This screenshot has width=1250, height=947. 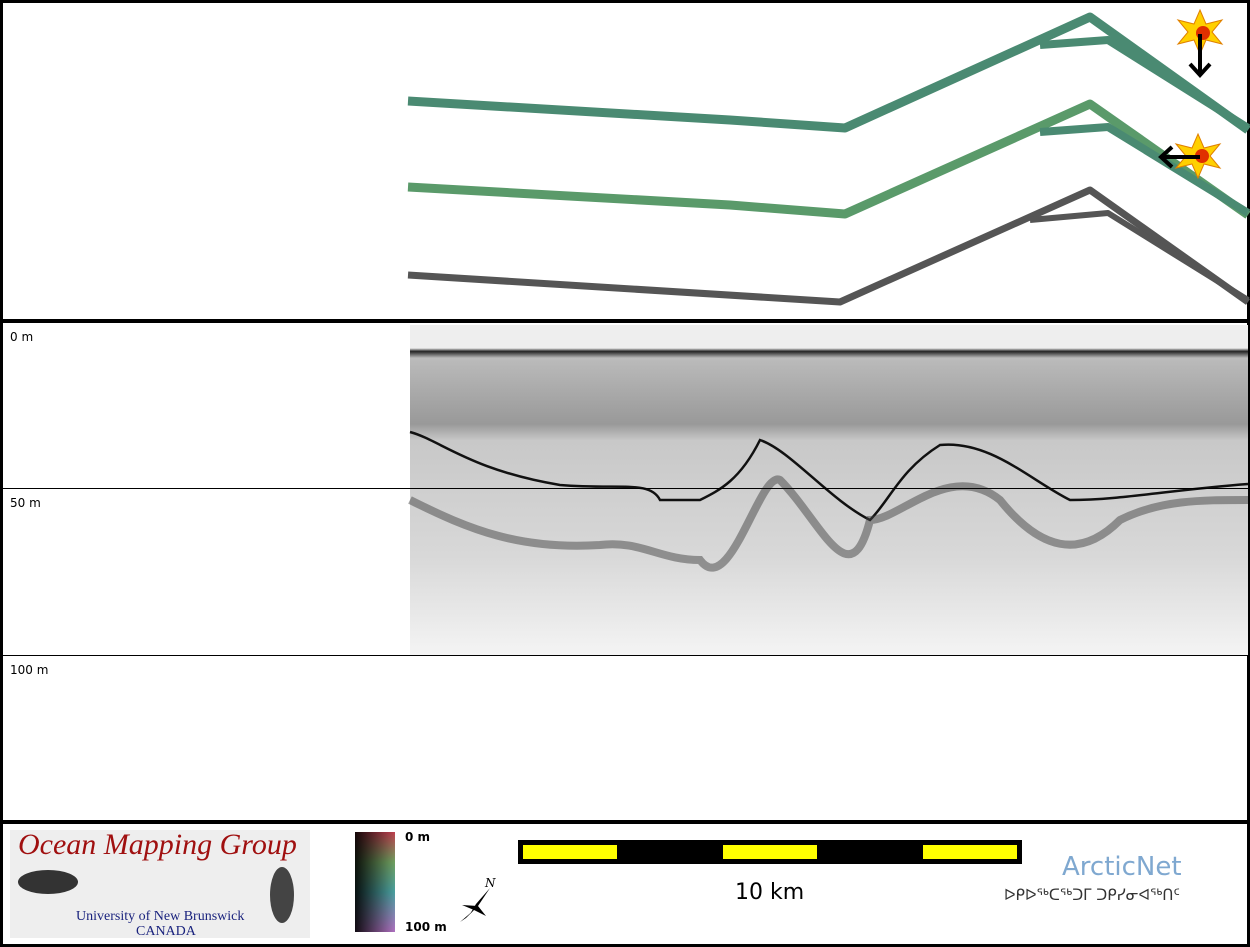 What do you see at coordinates (25, 503) in the screenshot?
I see `depth-label: 50 m` at bounding box center [25, 503].